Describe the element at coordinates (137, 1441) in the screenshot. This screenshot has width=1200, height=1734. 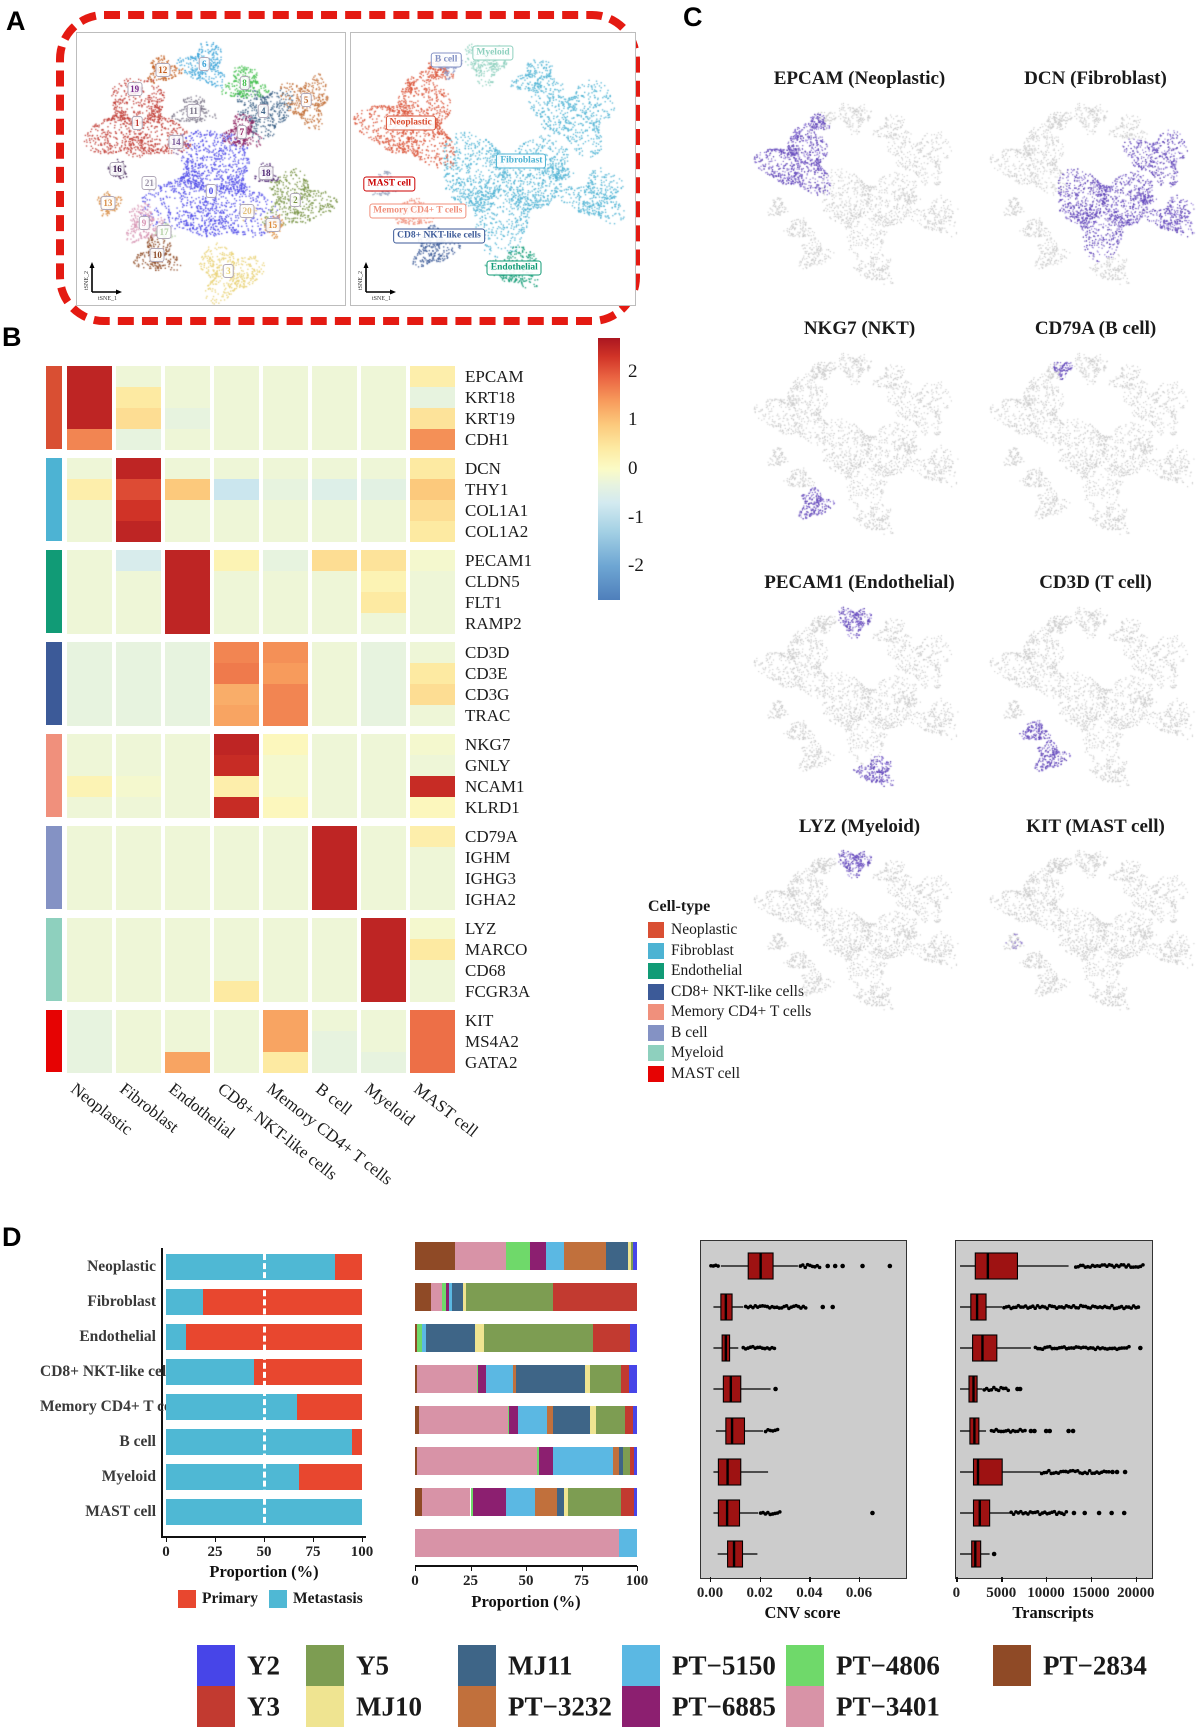
I see `site-chart-category-label: B cell` at that location.